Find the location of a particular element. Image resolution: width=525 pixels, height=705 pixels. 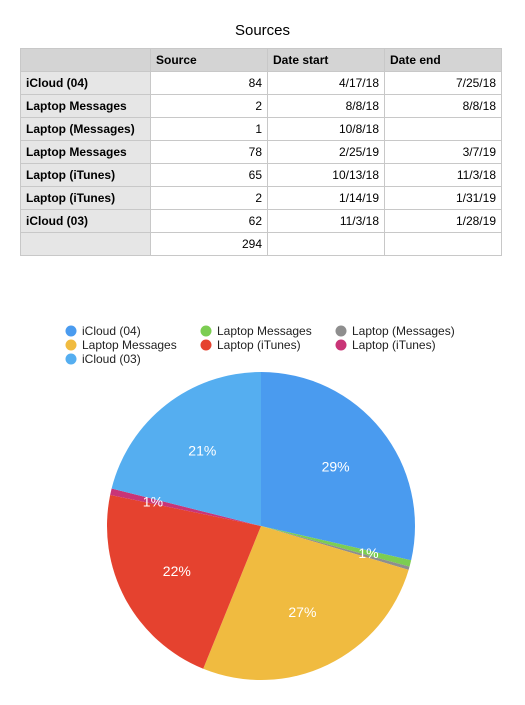

slice-percent-label: 21% is located at coordinates (202, 451).